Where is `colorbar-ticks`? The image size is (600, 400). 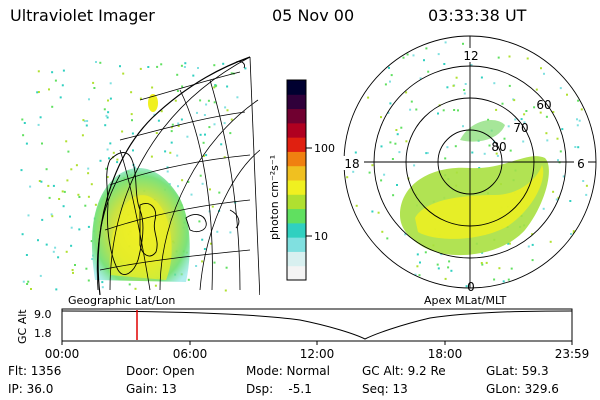 colorbar-ticks is located at coordinates (309, 192).